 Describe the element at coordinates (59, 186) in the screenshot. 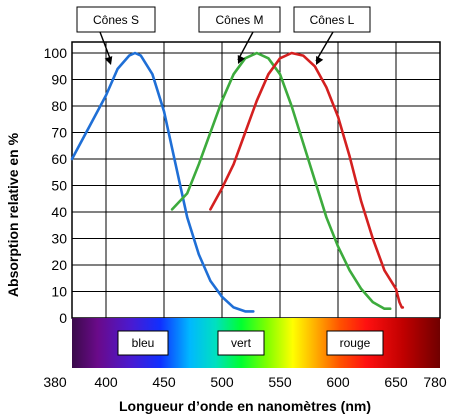

I see `y-tick-label: 50` at that location.